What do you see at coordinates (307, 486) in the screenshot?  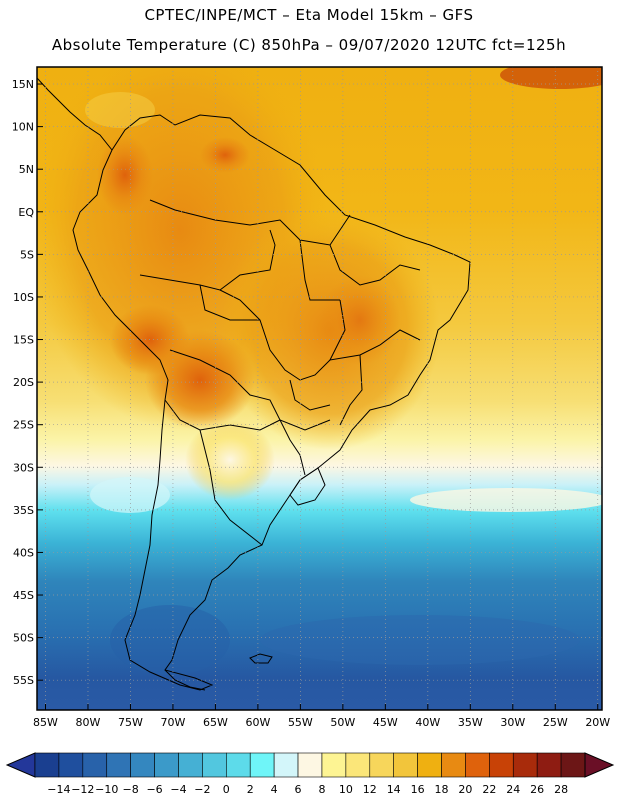 I see `uruguay-border` at bounding box center [307, 486].